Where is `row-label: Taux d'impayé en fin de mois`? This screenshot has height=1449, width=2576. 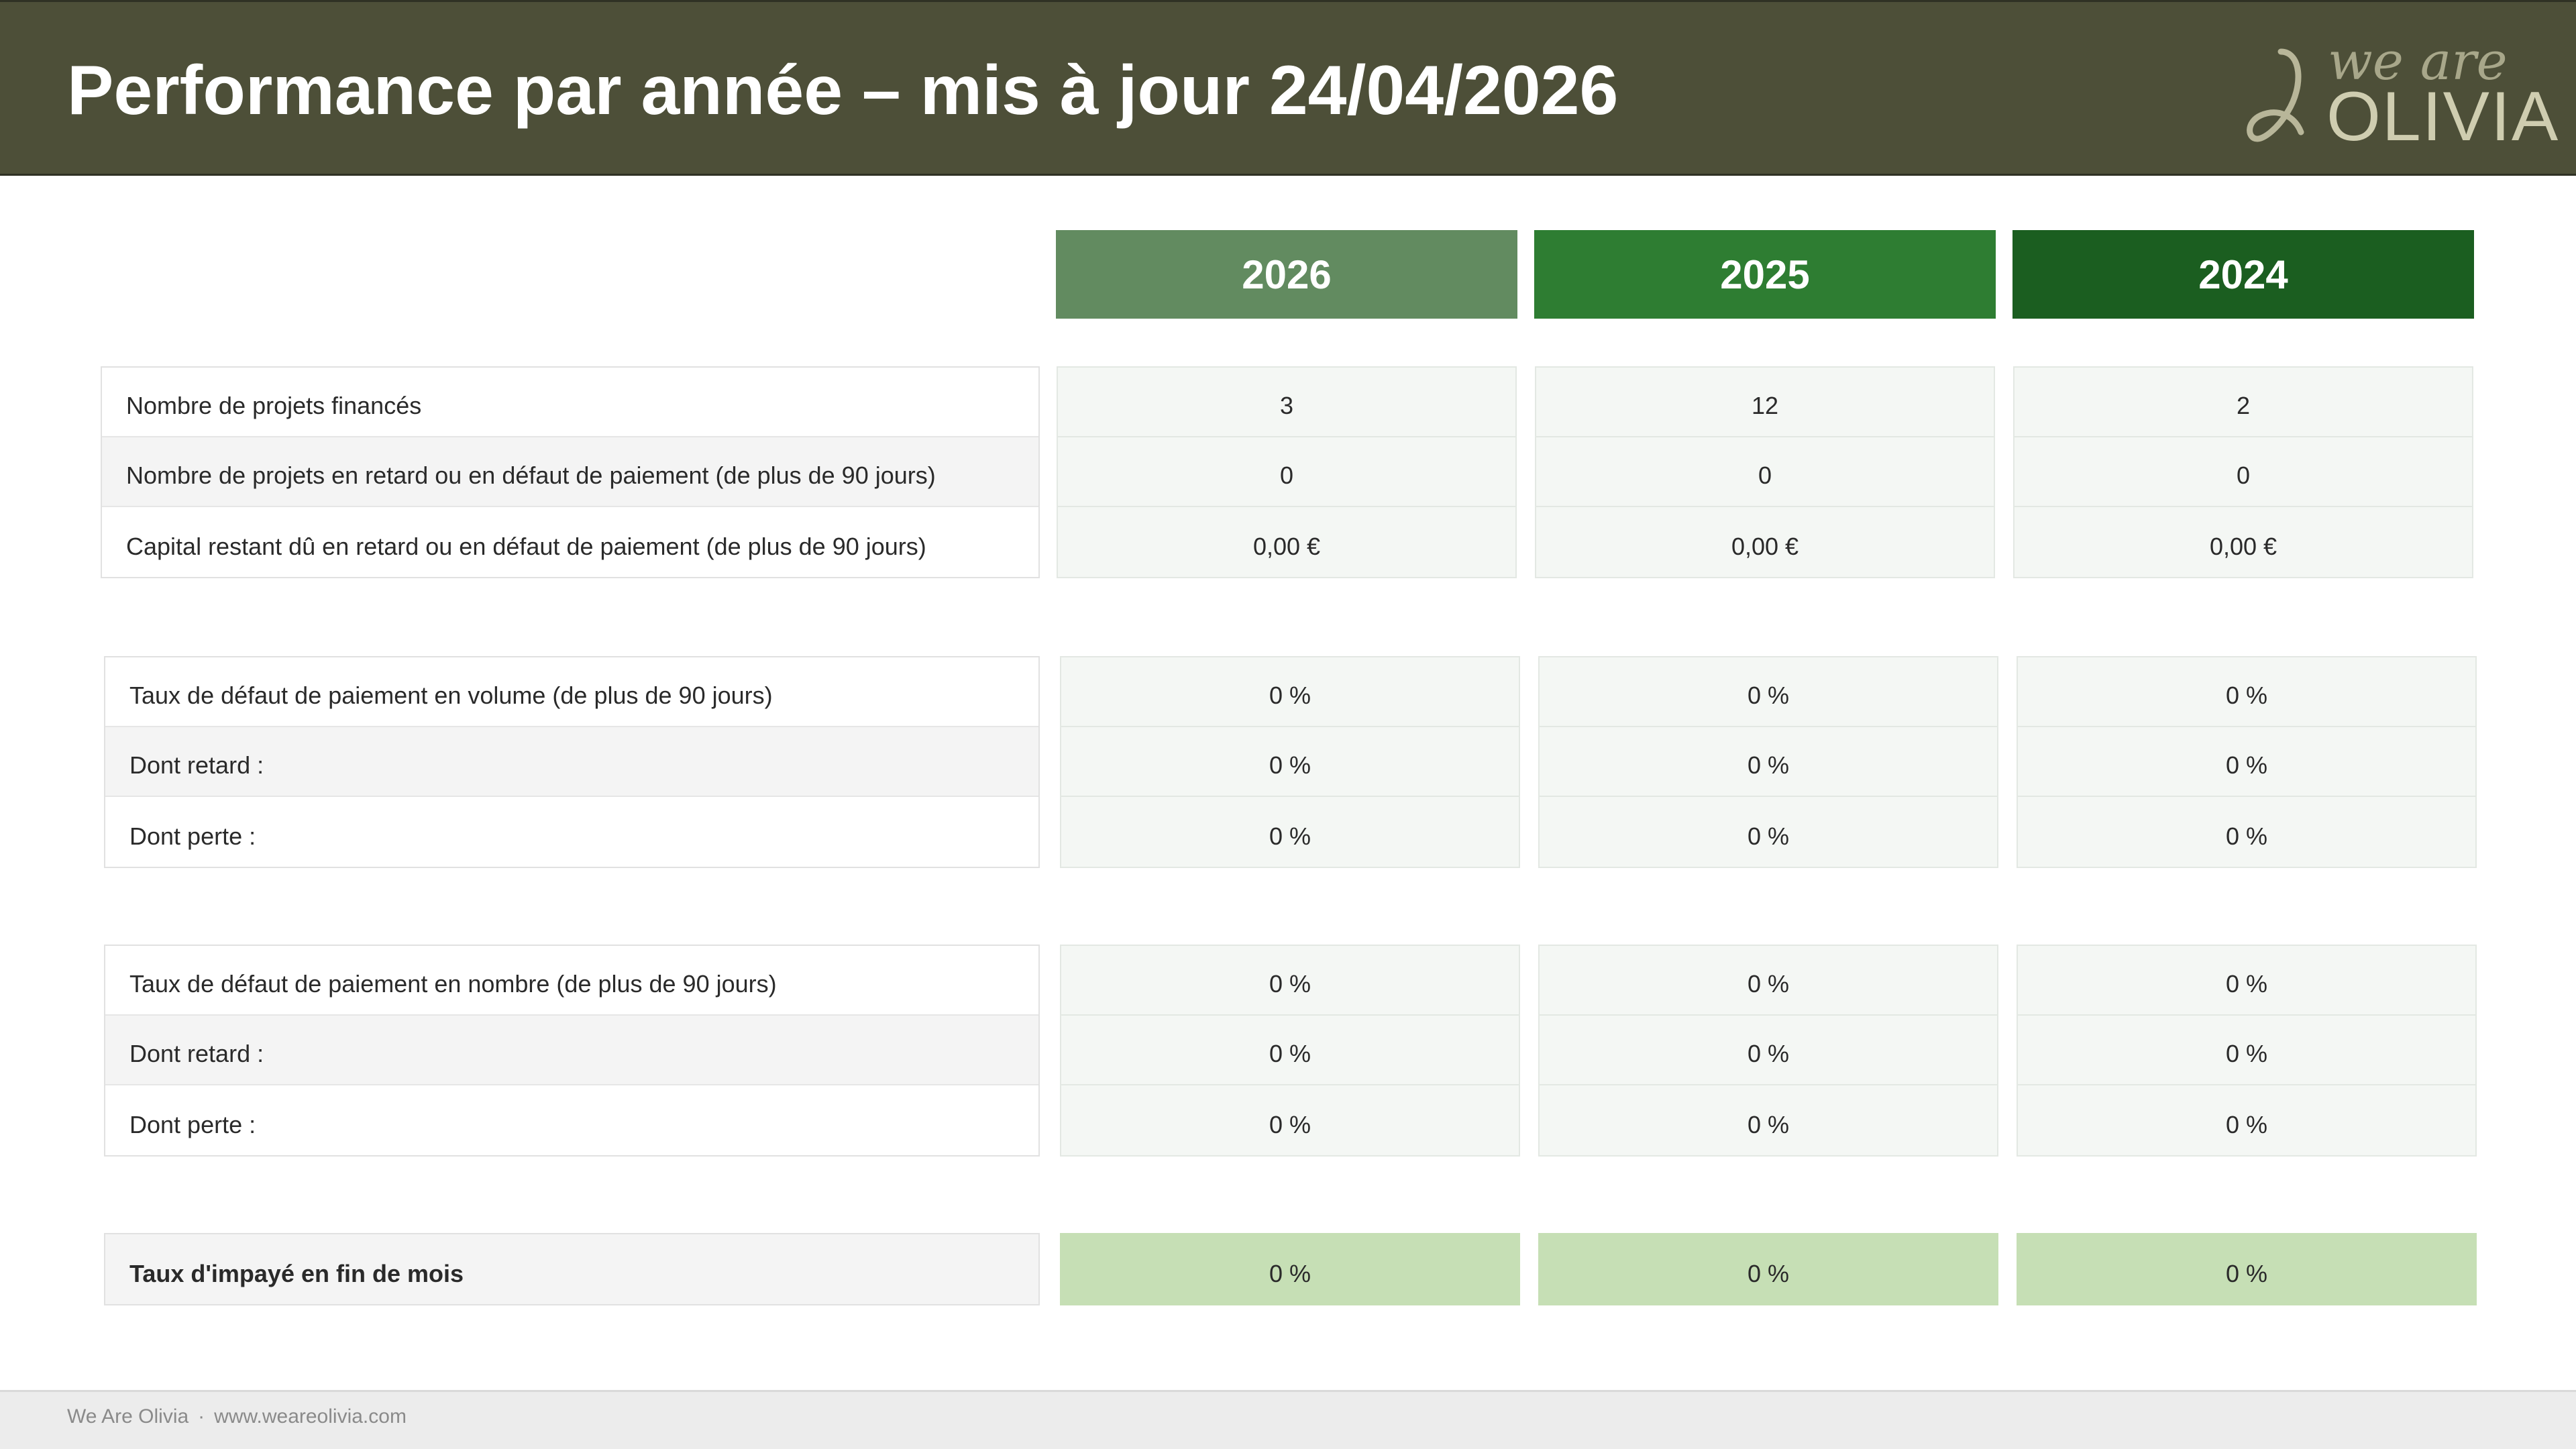
row-label: Taux d'impayé en fin de mois is located at coordinates (571, 1269).